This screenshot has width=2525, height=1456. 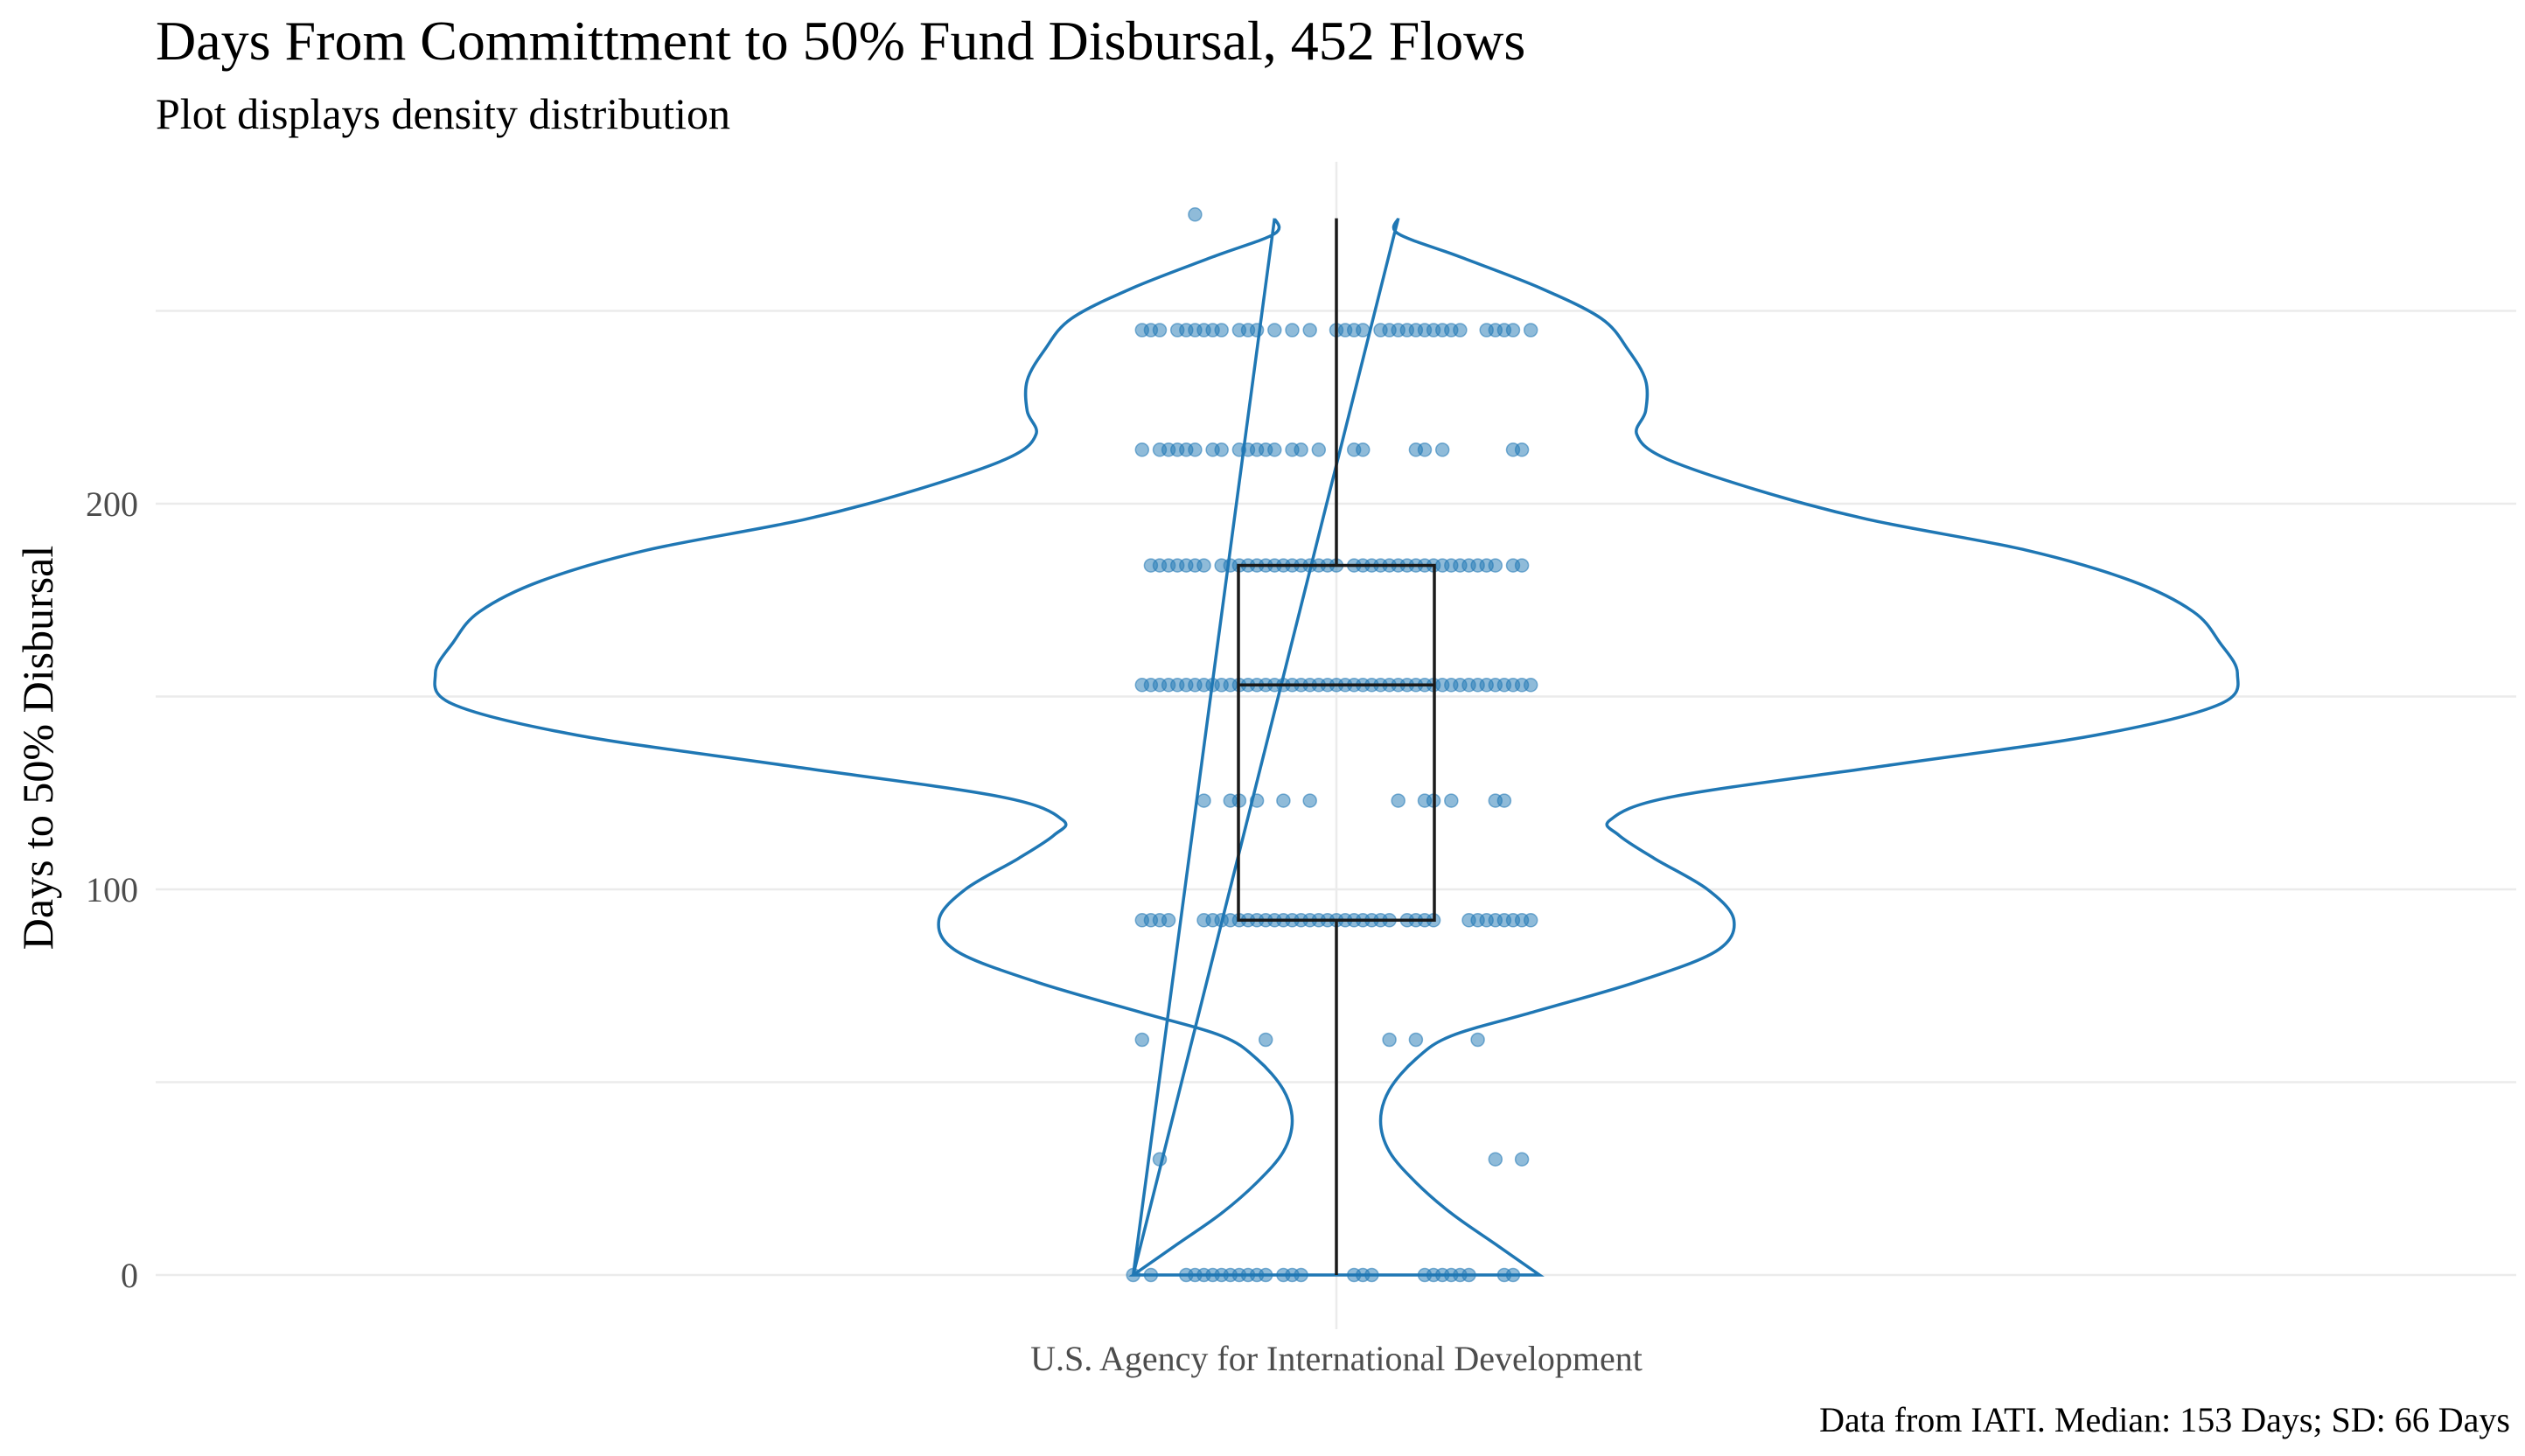 What do you see at coordinates (129, 1275) in the screenshot?
I see `y-tick-label: 0` at bounding box center [129, 1275].